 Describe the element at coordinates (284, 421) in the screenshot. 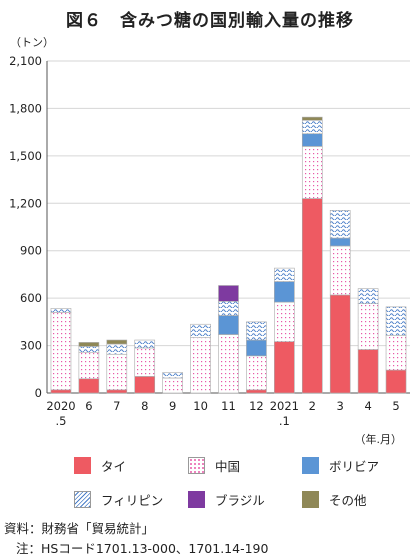

I see `x-tick-label: .1` at that location.